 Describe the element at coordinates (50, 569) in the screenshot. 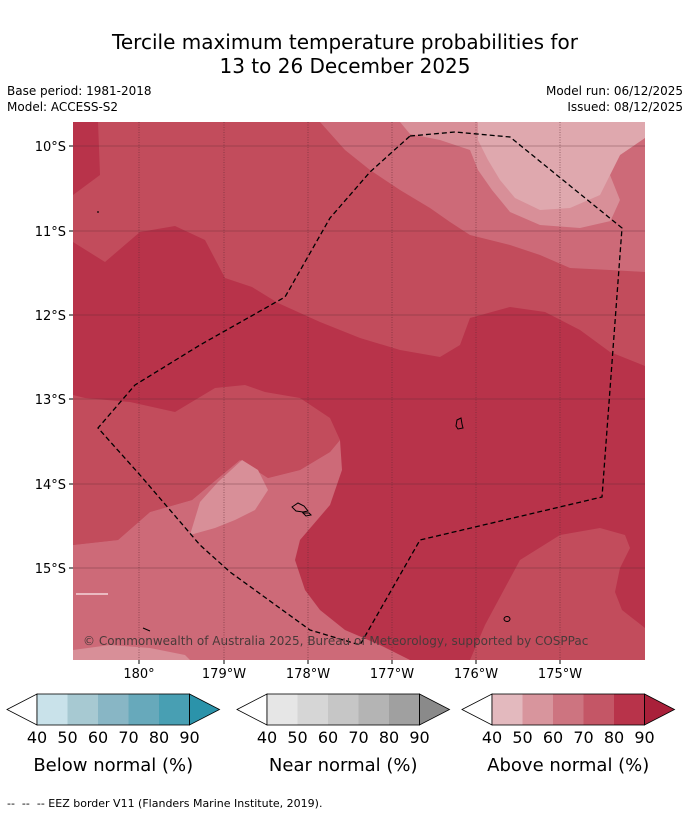

I see `lat-label-15s: 15°S` at that location.